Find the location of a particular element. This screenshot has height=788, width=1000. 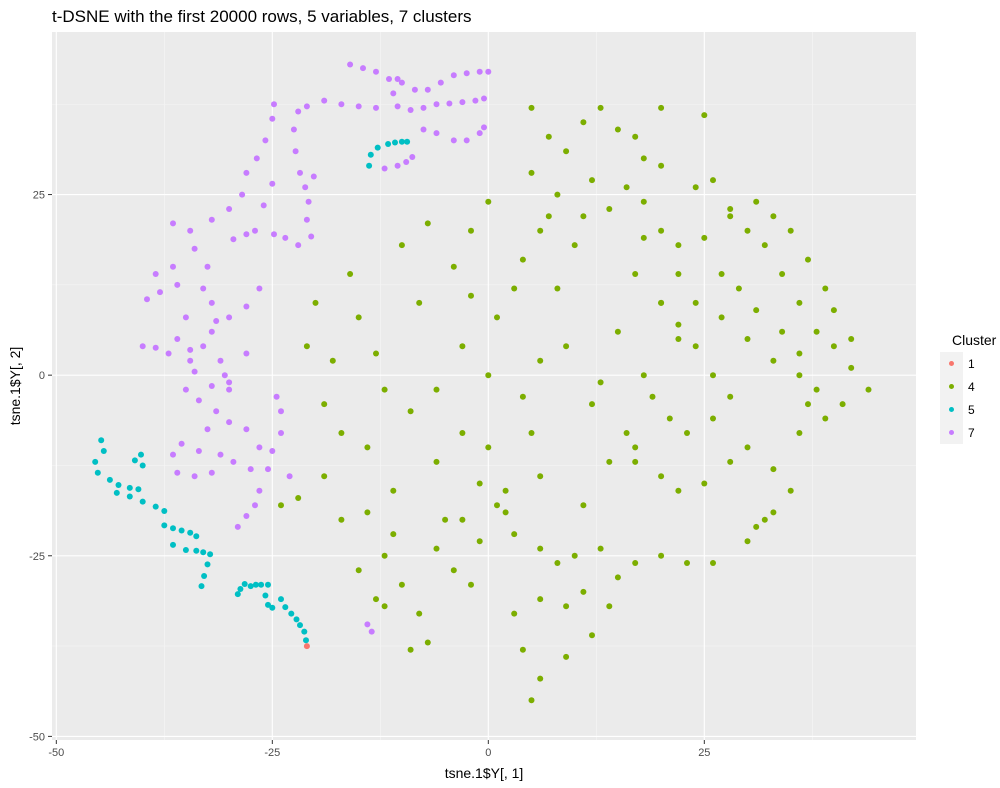

y-tick-label: 25 is located at coordinates (39, 196).